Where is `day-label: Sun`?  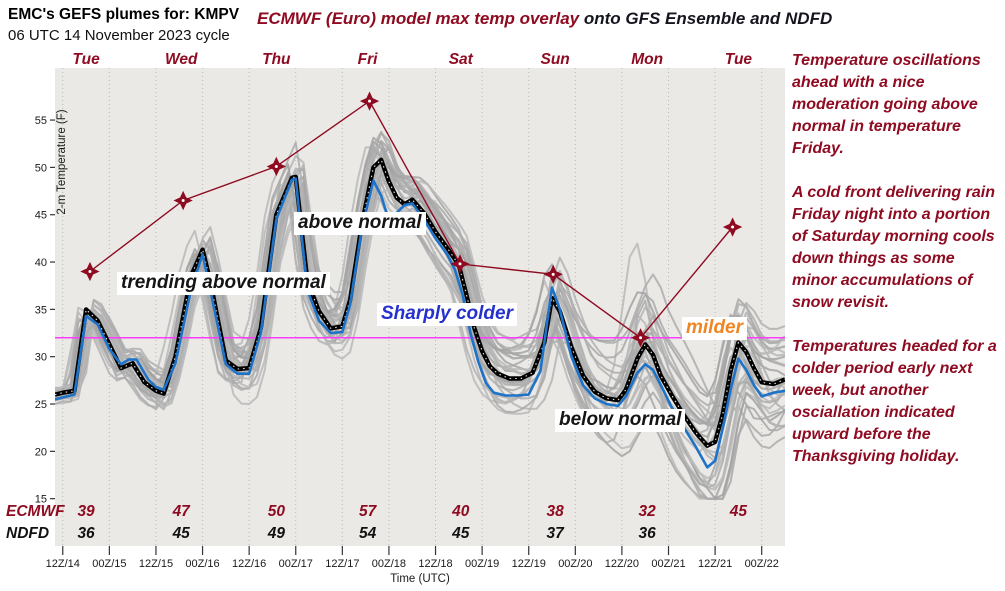
day-label: Sun is located at coordinates (554, 59).